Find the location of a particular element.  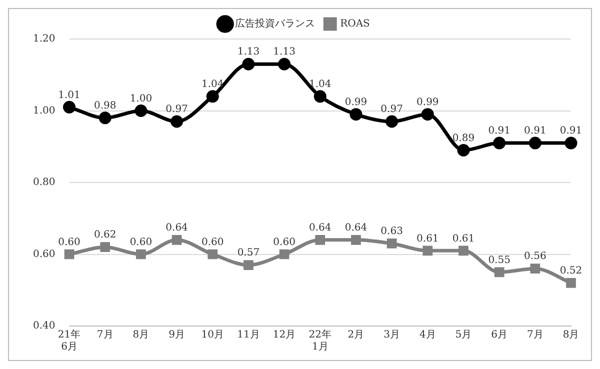

data-label: 1.01 is located at coordinates (69, 95).